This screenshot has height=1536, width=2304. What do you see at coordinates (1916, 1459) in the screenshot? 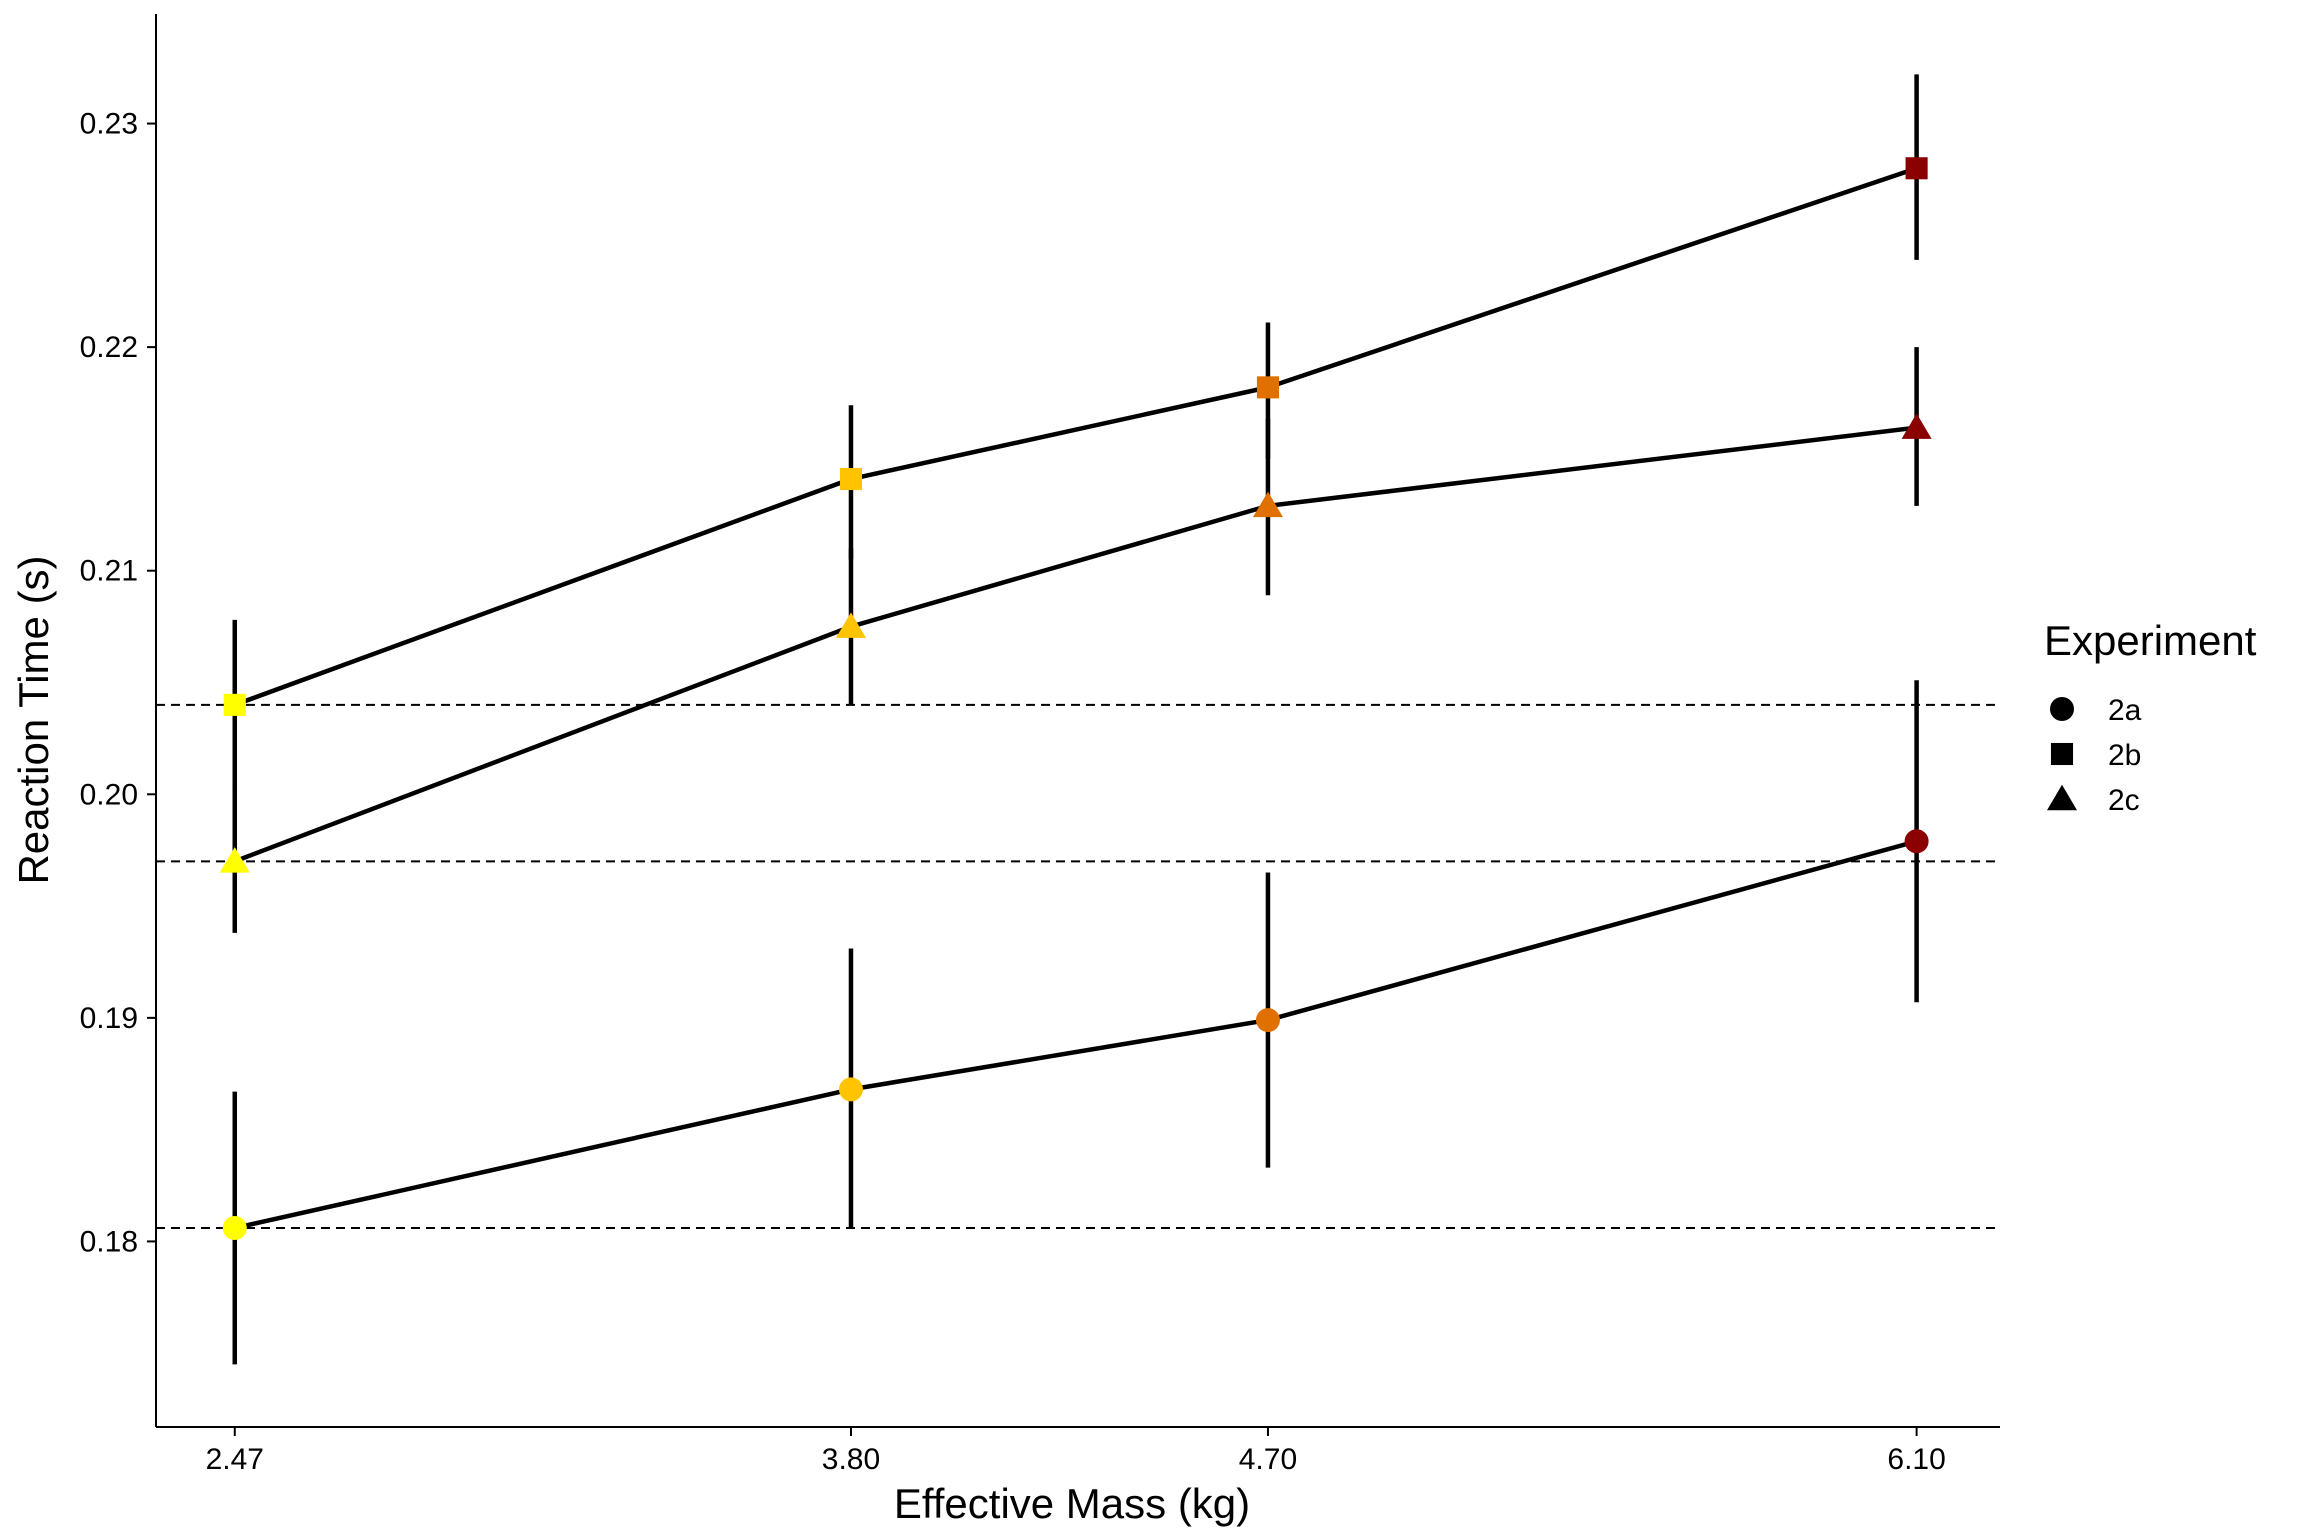
I see `x-tick-label: 6.10` at bounding box center [1916, 1459].